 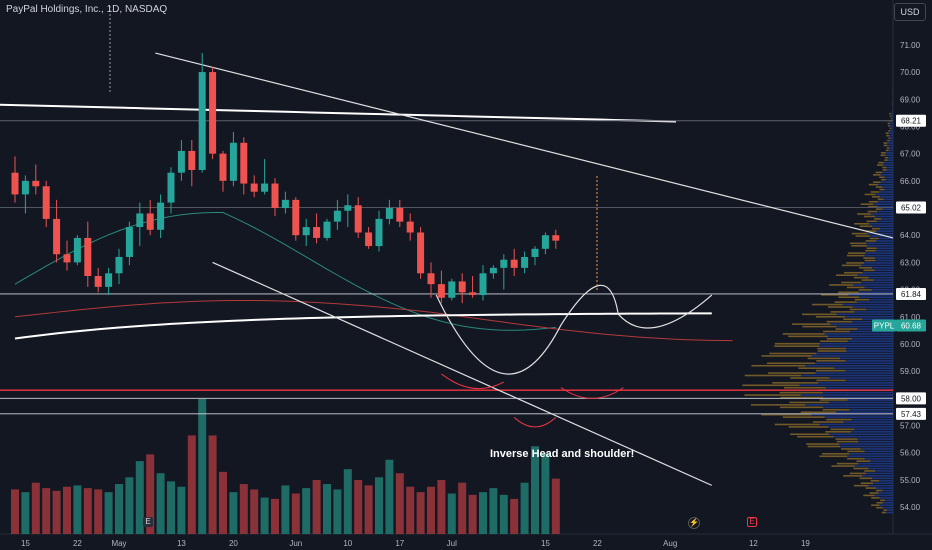 I want to click on earnings-icon: E, so click(x=148, y=522).